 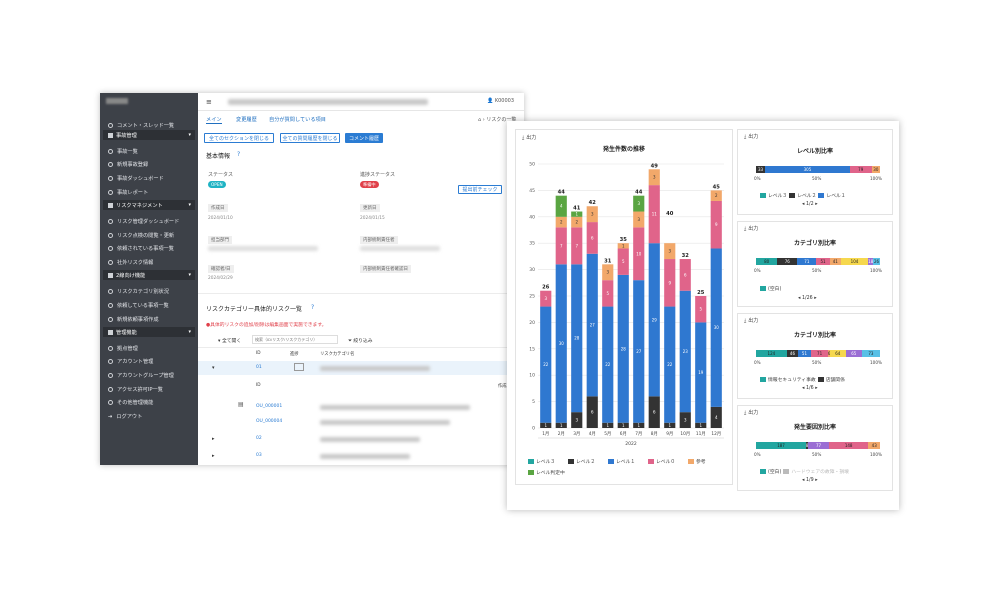 I want to click on sidebar-item: 依頼している事項一覧, so click(x=138, y=305).